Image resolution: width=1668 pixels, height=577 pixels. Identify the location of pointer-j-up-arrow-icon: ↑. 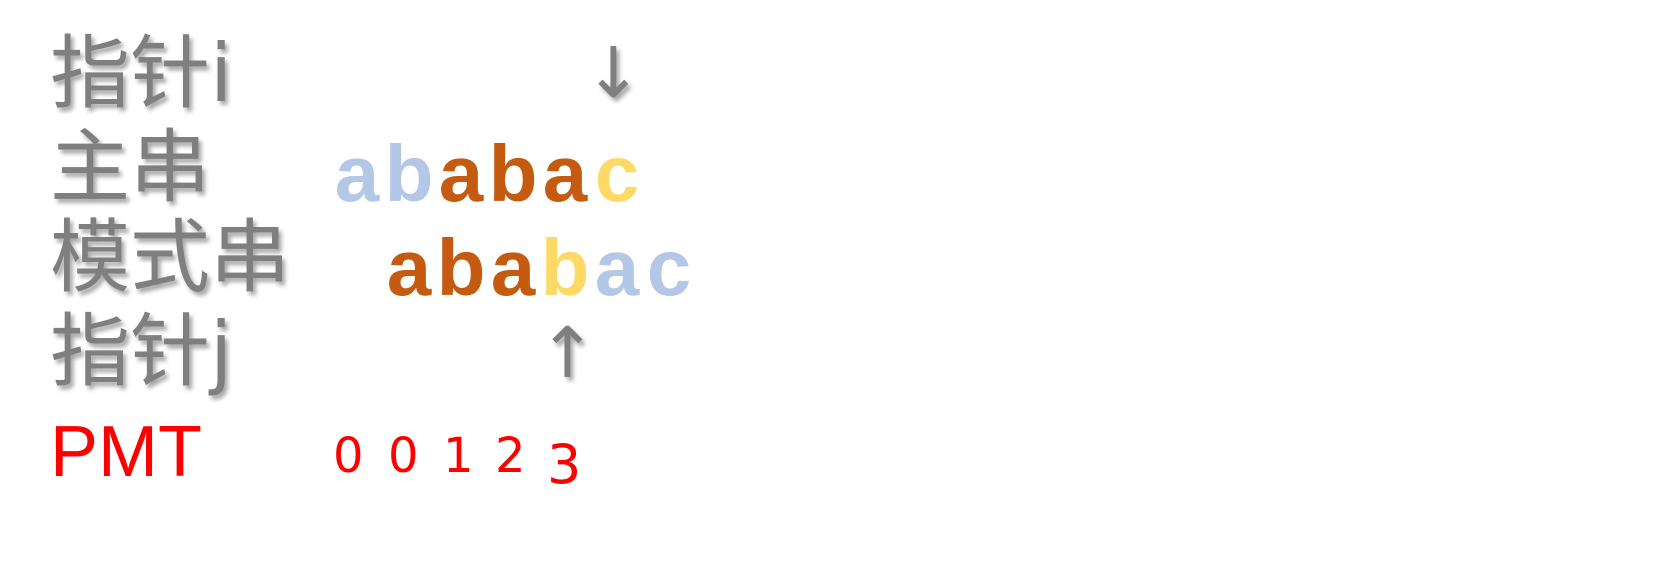
(567, 353).